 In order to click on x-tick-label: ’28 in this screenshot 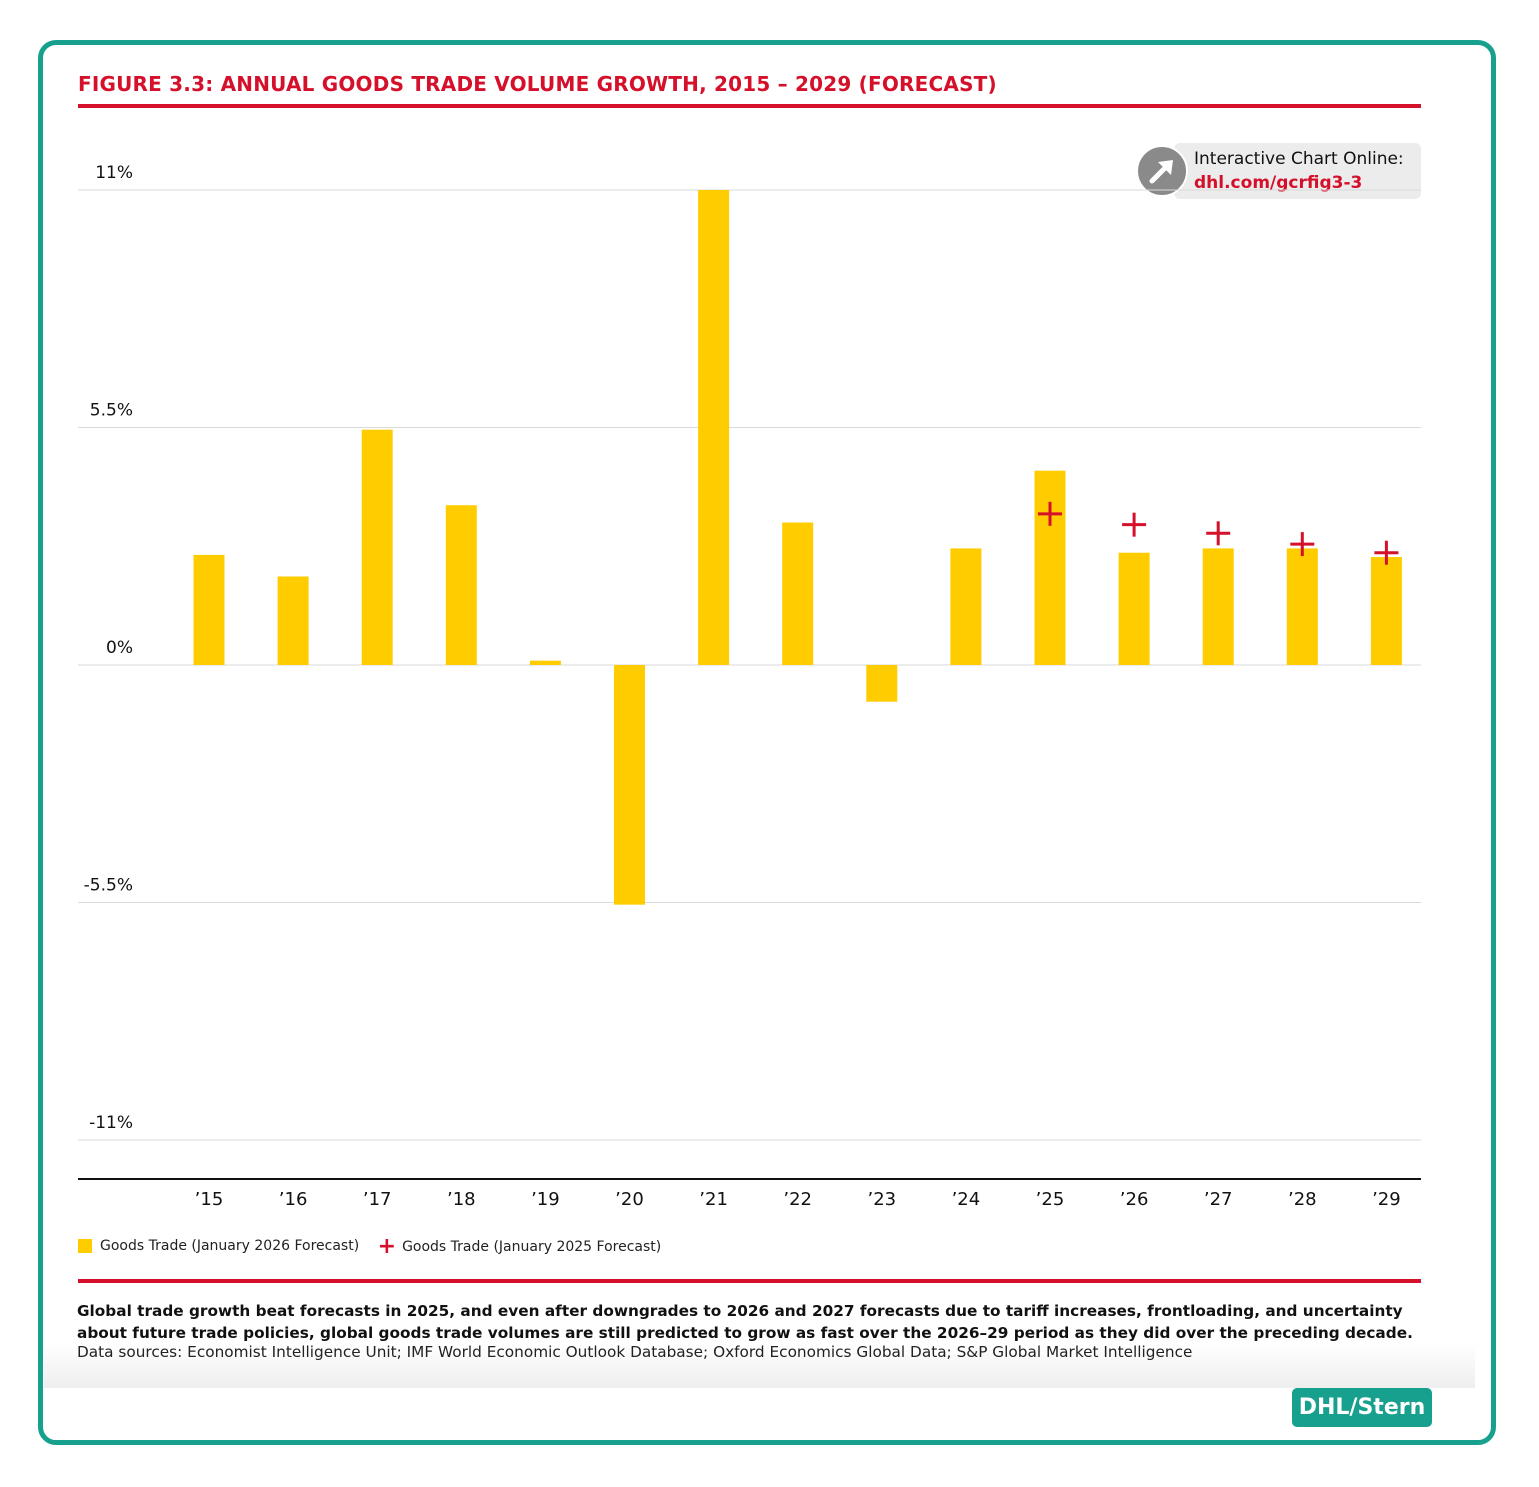, I will do `click(1302, 1199)`.